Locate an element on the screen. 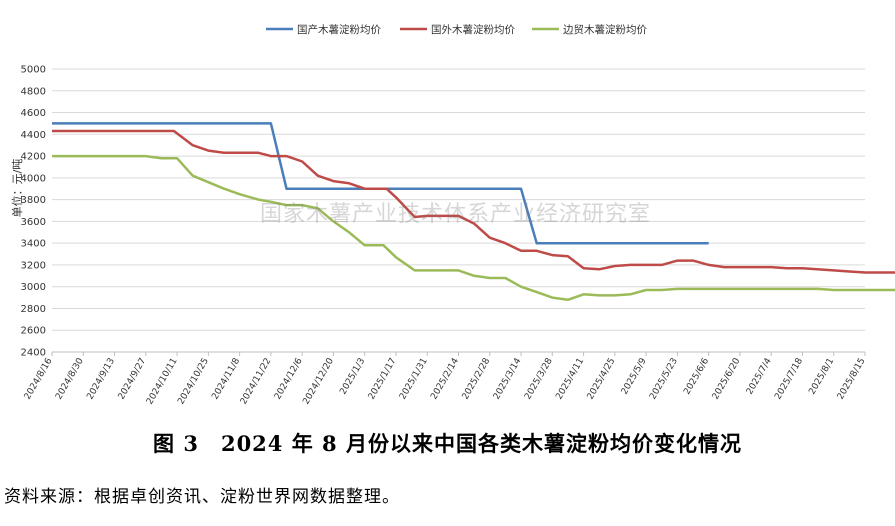  x-tick-label: 2024/11/22 is located at coordinates (256, 382).